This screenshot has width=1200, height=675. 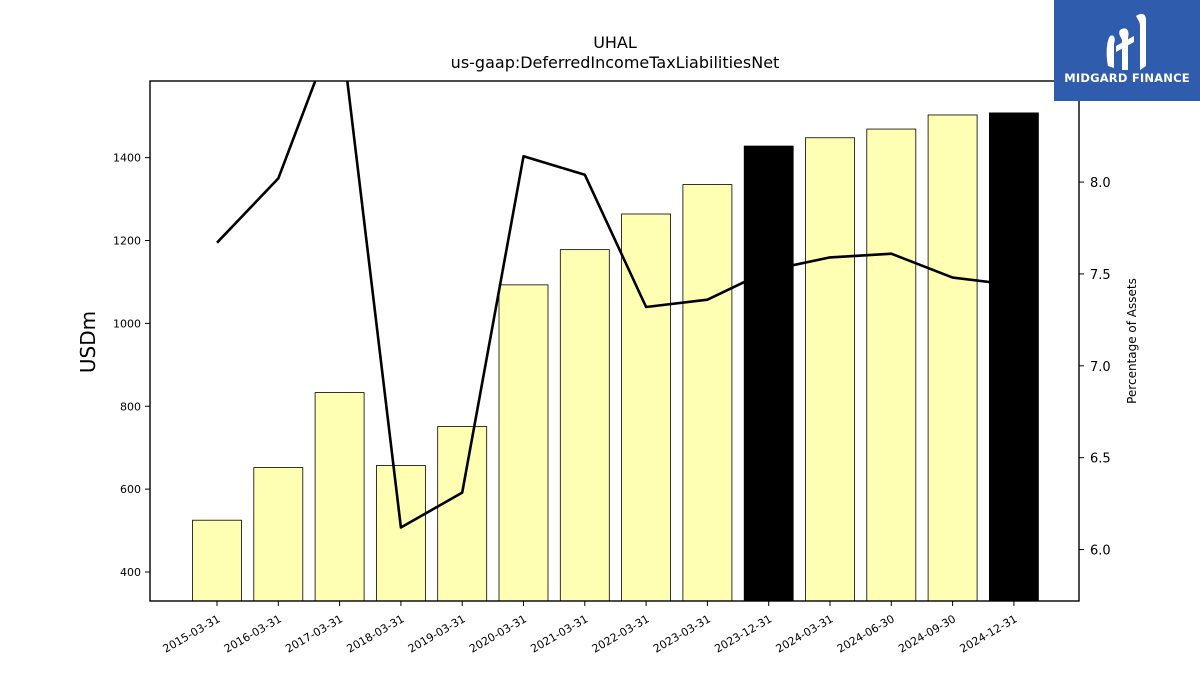 I want to click on y2-tick-label: 7.5, so click(x=1100, y=275).